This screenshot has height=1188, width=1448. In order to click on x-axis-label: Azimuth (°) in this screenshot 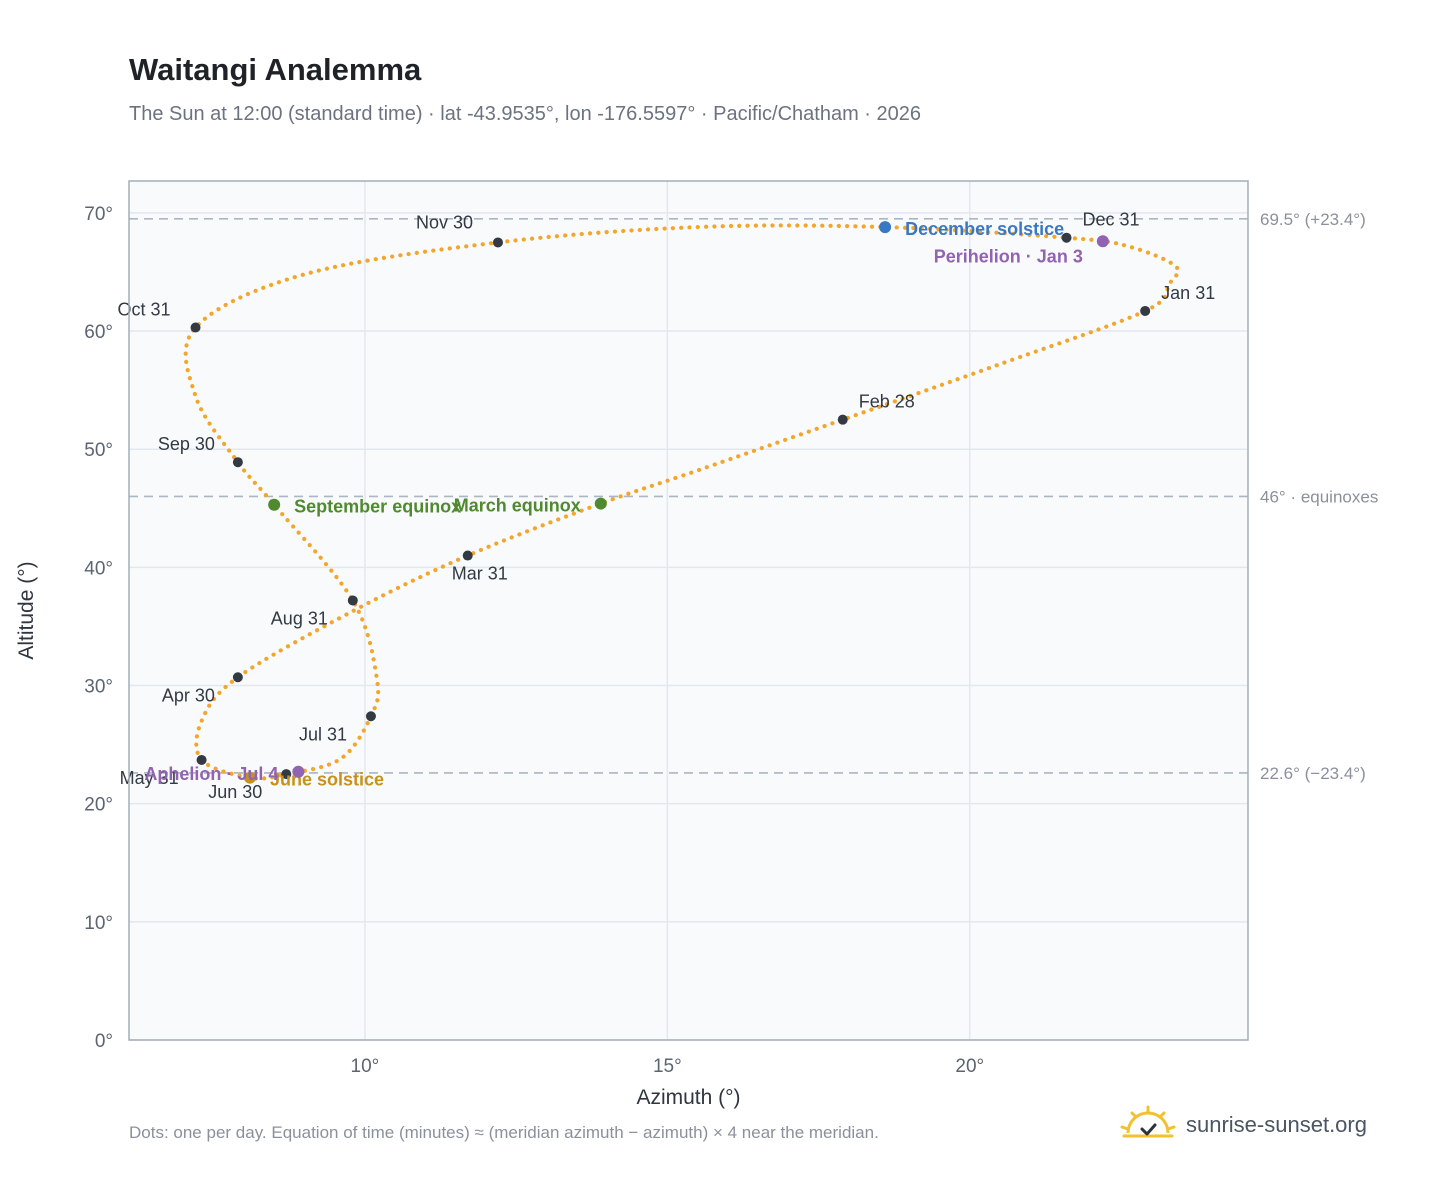, I will do `click(688, 1097)`.